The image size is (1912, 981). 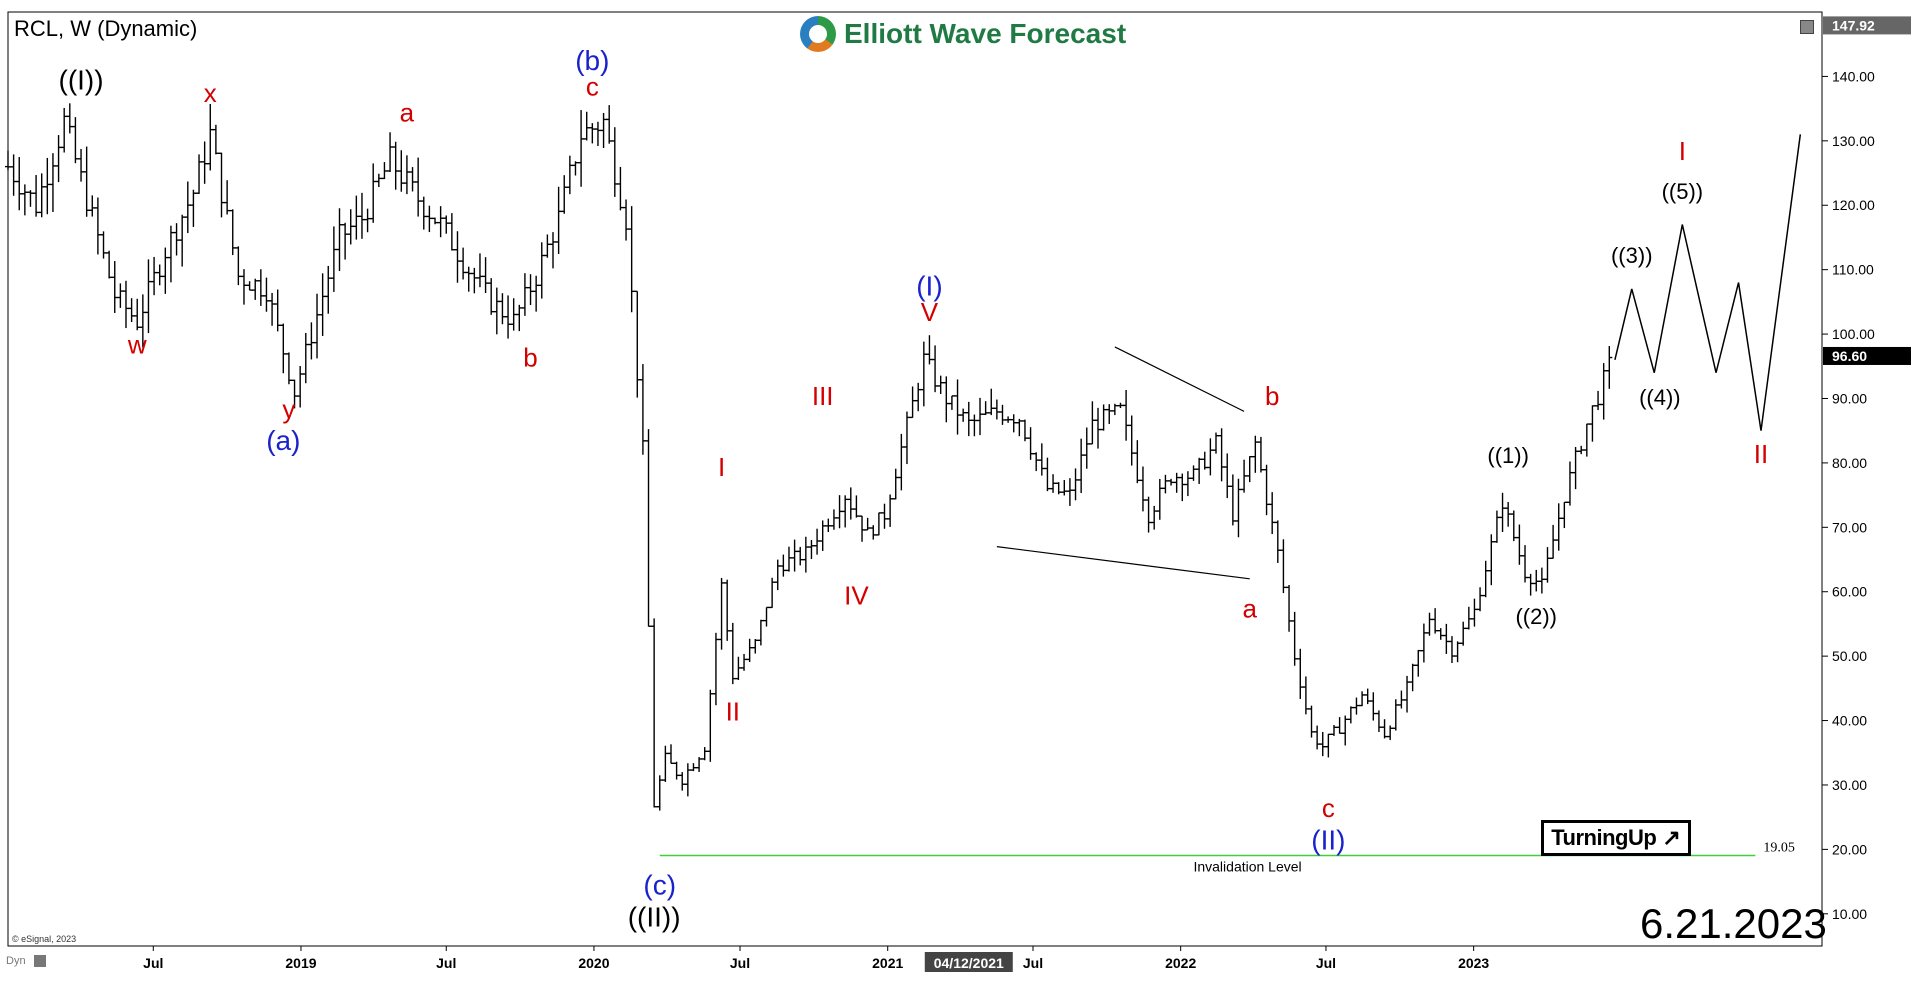 I want to click on time-axis-label: 2020, so click(x=593, y=963).